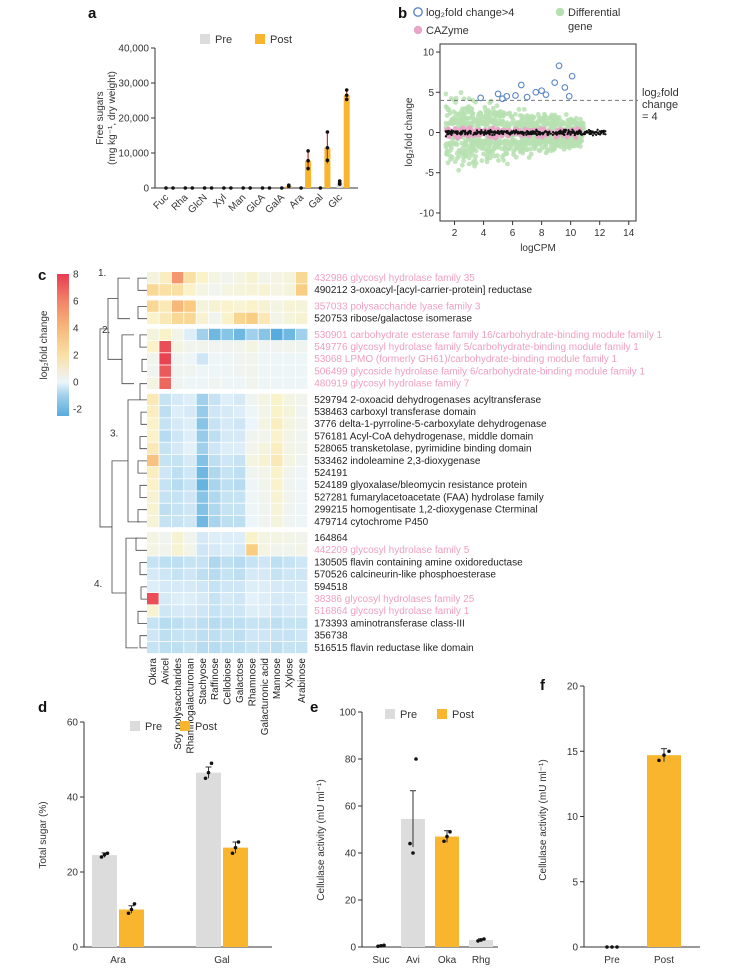 Image resolution: width=734 pixels, height=978 pixels. I want to click on b-legend-green, so click(560, 12).